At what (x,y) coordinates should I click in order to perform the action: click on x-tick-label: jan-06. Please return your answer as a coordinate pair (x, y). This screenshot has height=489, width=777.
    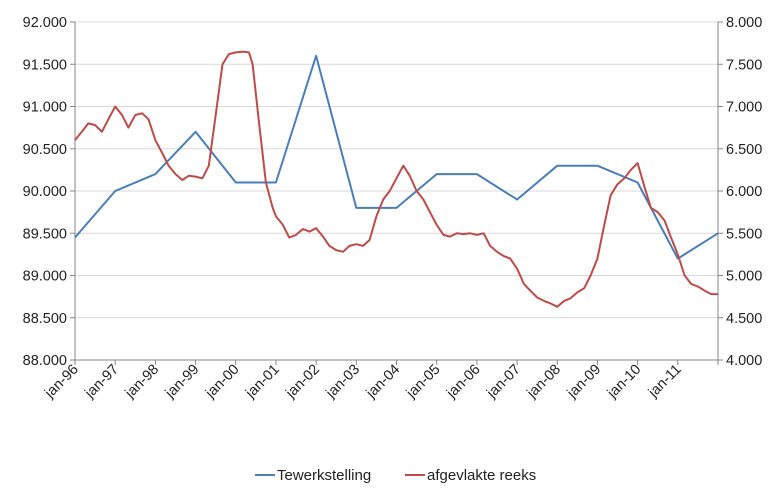
    Looking at the image, I should click on (463, 382).